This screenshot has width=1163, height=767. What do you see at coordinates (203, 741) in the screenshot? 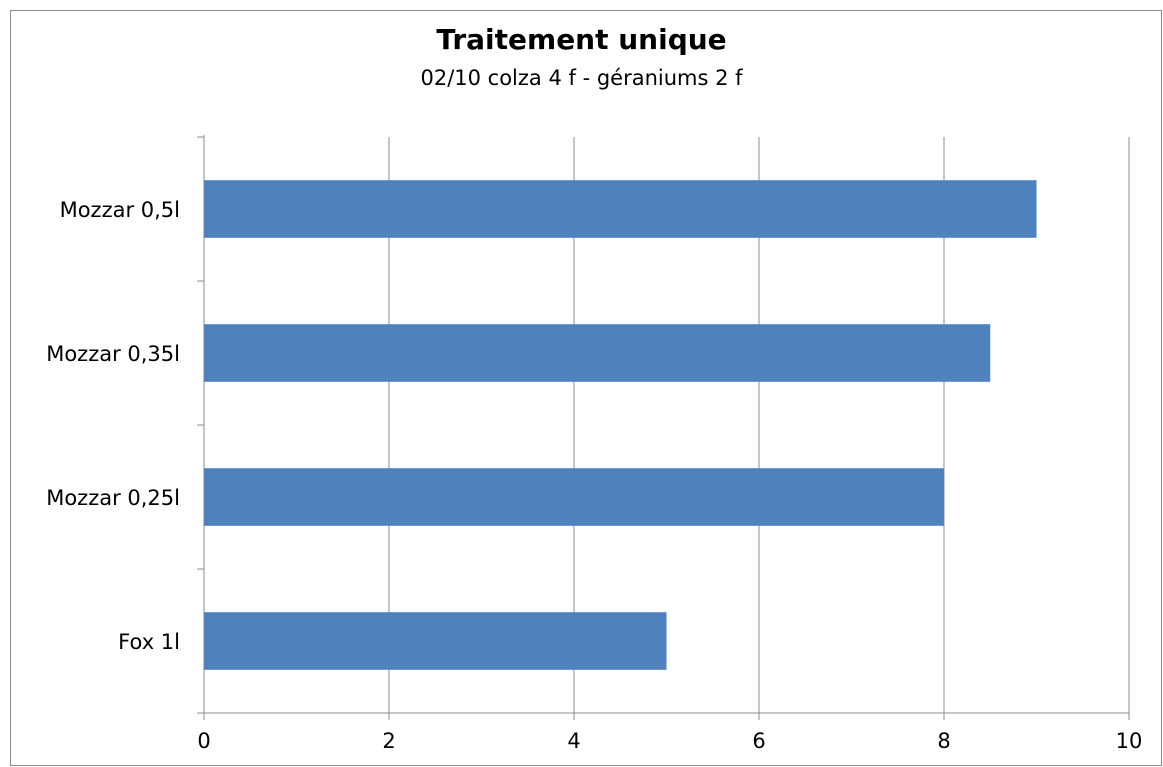
I see `x-tick-label: 0` at bounding box center [203, 741].